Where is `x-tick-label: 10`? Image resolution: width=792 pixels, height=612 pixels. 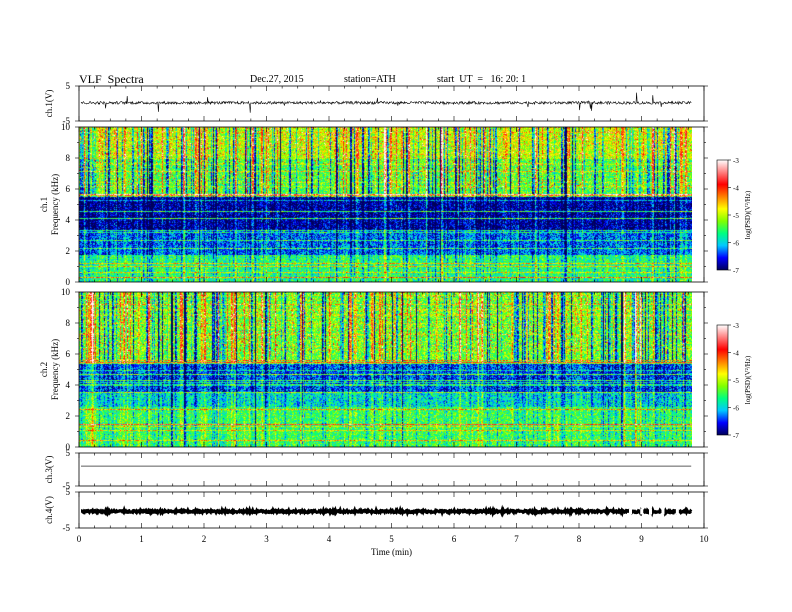
x-tick-label: 10 is located at coordinates (705, 539).